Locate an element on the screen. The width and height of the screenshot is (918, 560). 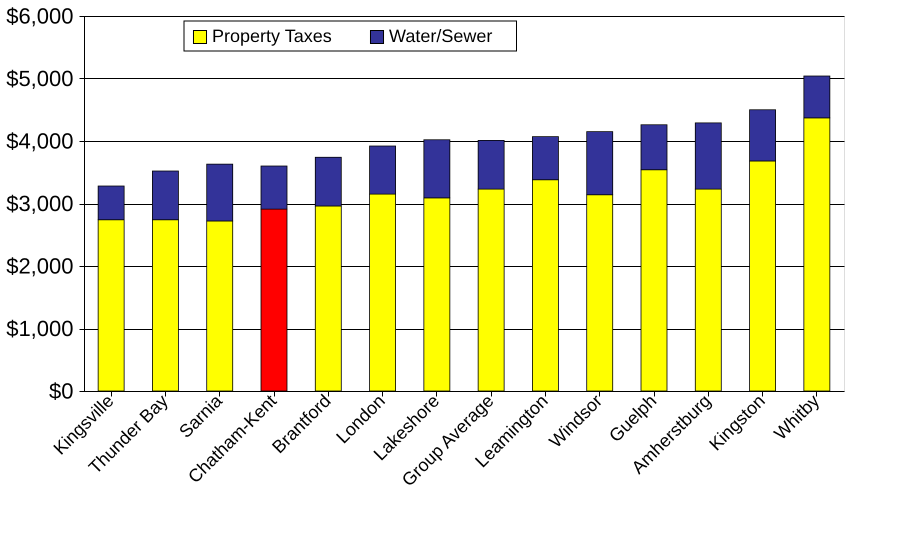
y-tick-label: $3,000 is located at coordinates (40, 203).